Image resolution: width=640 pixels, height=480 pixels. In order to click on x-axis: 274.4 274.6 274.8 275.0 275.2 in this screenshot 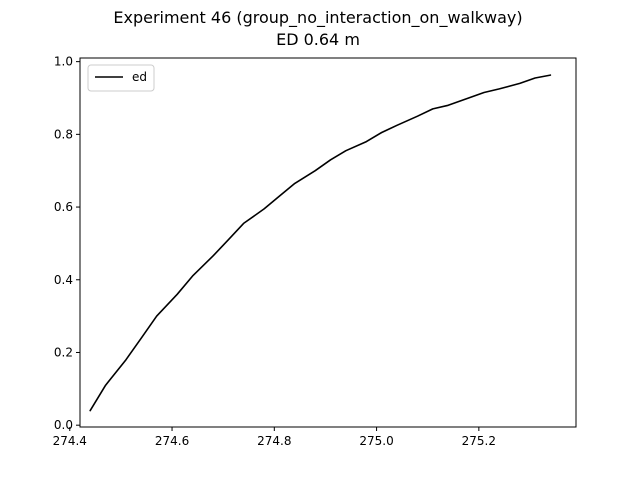, I will do `click(274, 437)`.